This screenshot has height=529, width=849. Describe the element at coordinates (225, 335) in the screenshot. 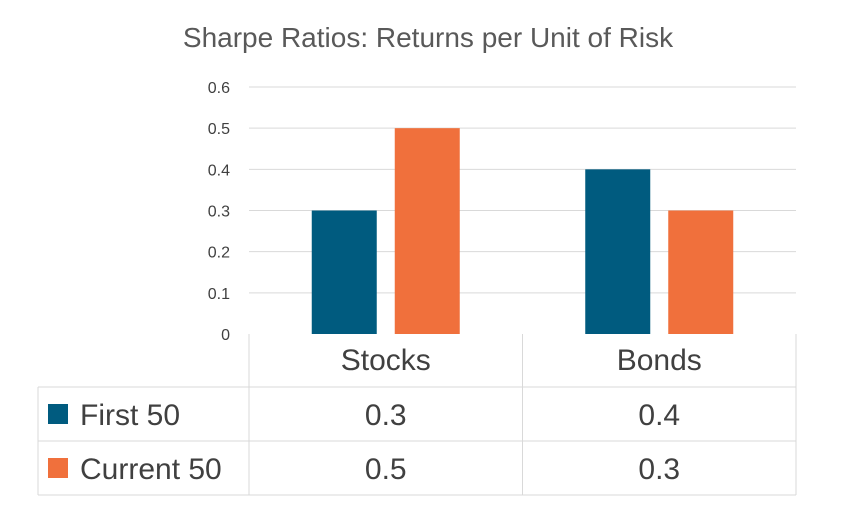

I see `y-tick-label: 0` at that location.